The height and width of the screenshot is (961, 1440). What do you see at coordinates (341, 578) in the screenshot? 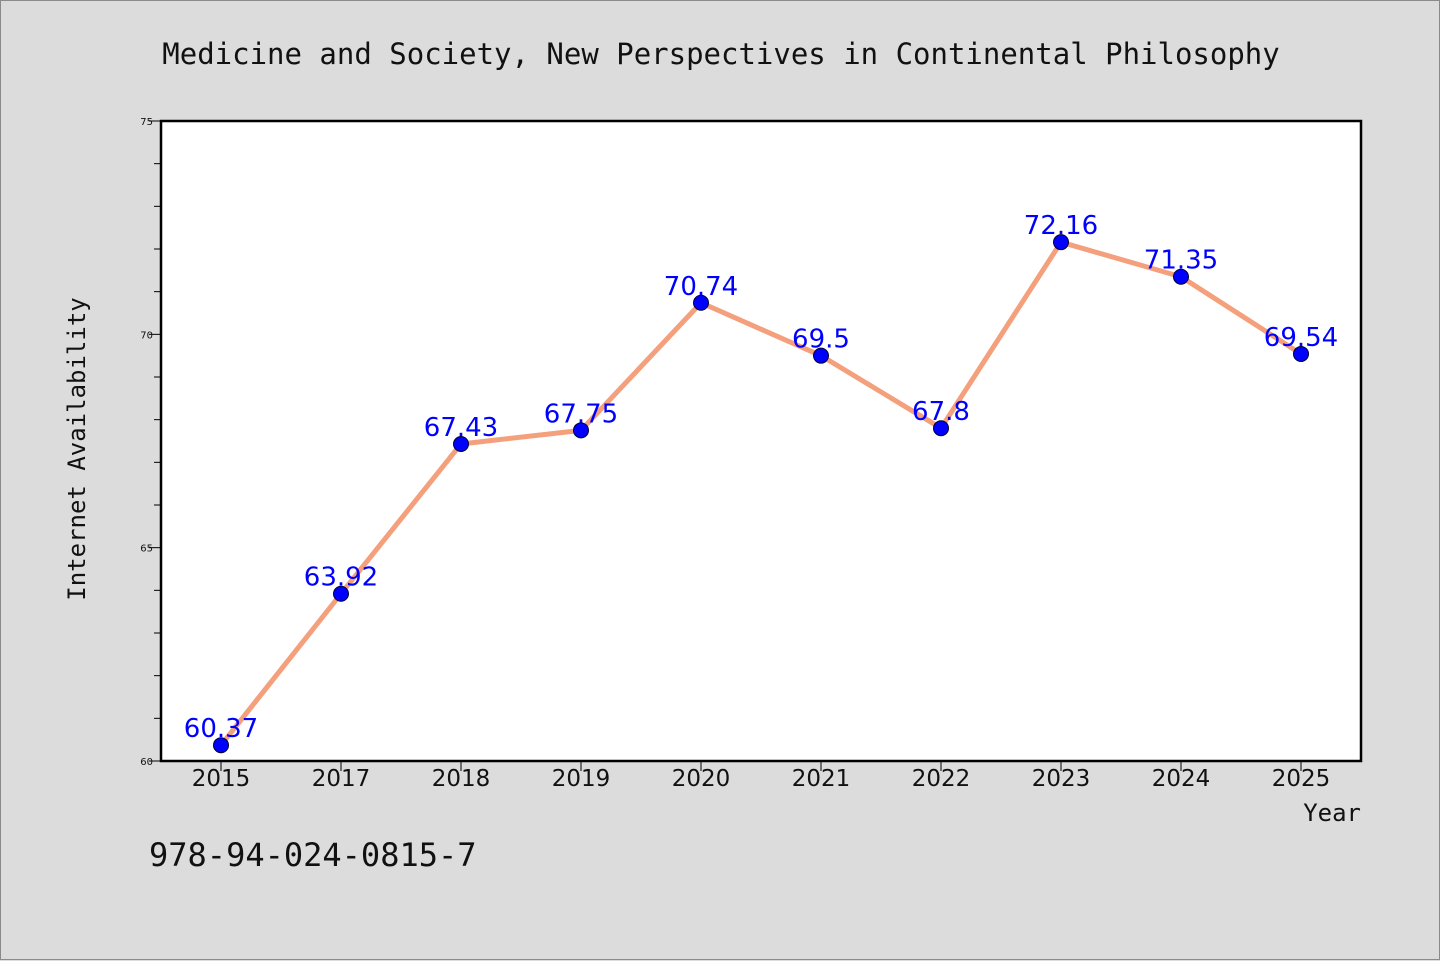
I see `data-label: 63.92` at bounding box center [341, 578].